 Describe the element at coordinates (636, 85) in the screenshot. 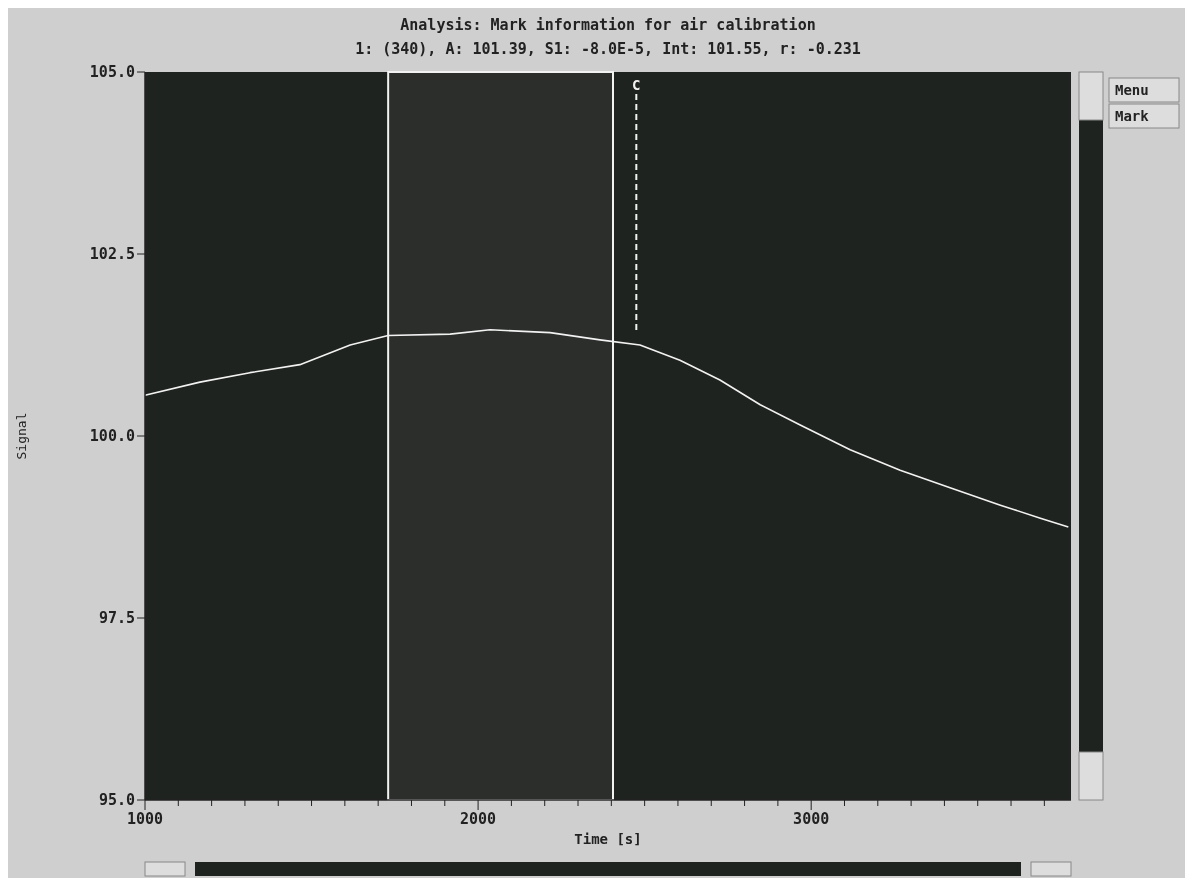

I see `ref-line-label: C` at that location.